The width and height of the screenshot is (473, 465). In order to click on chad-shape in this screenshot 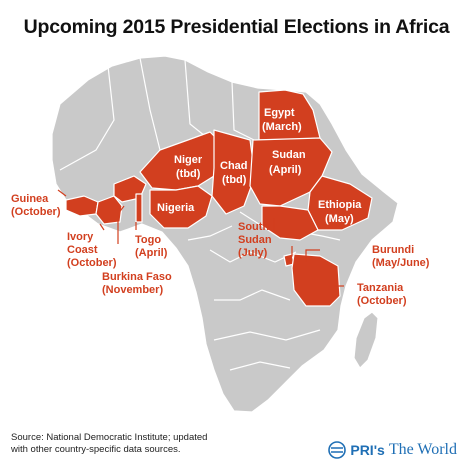, I will do `click(233, 172)`.